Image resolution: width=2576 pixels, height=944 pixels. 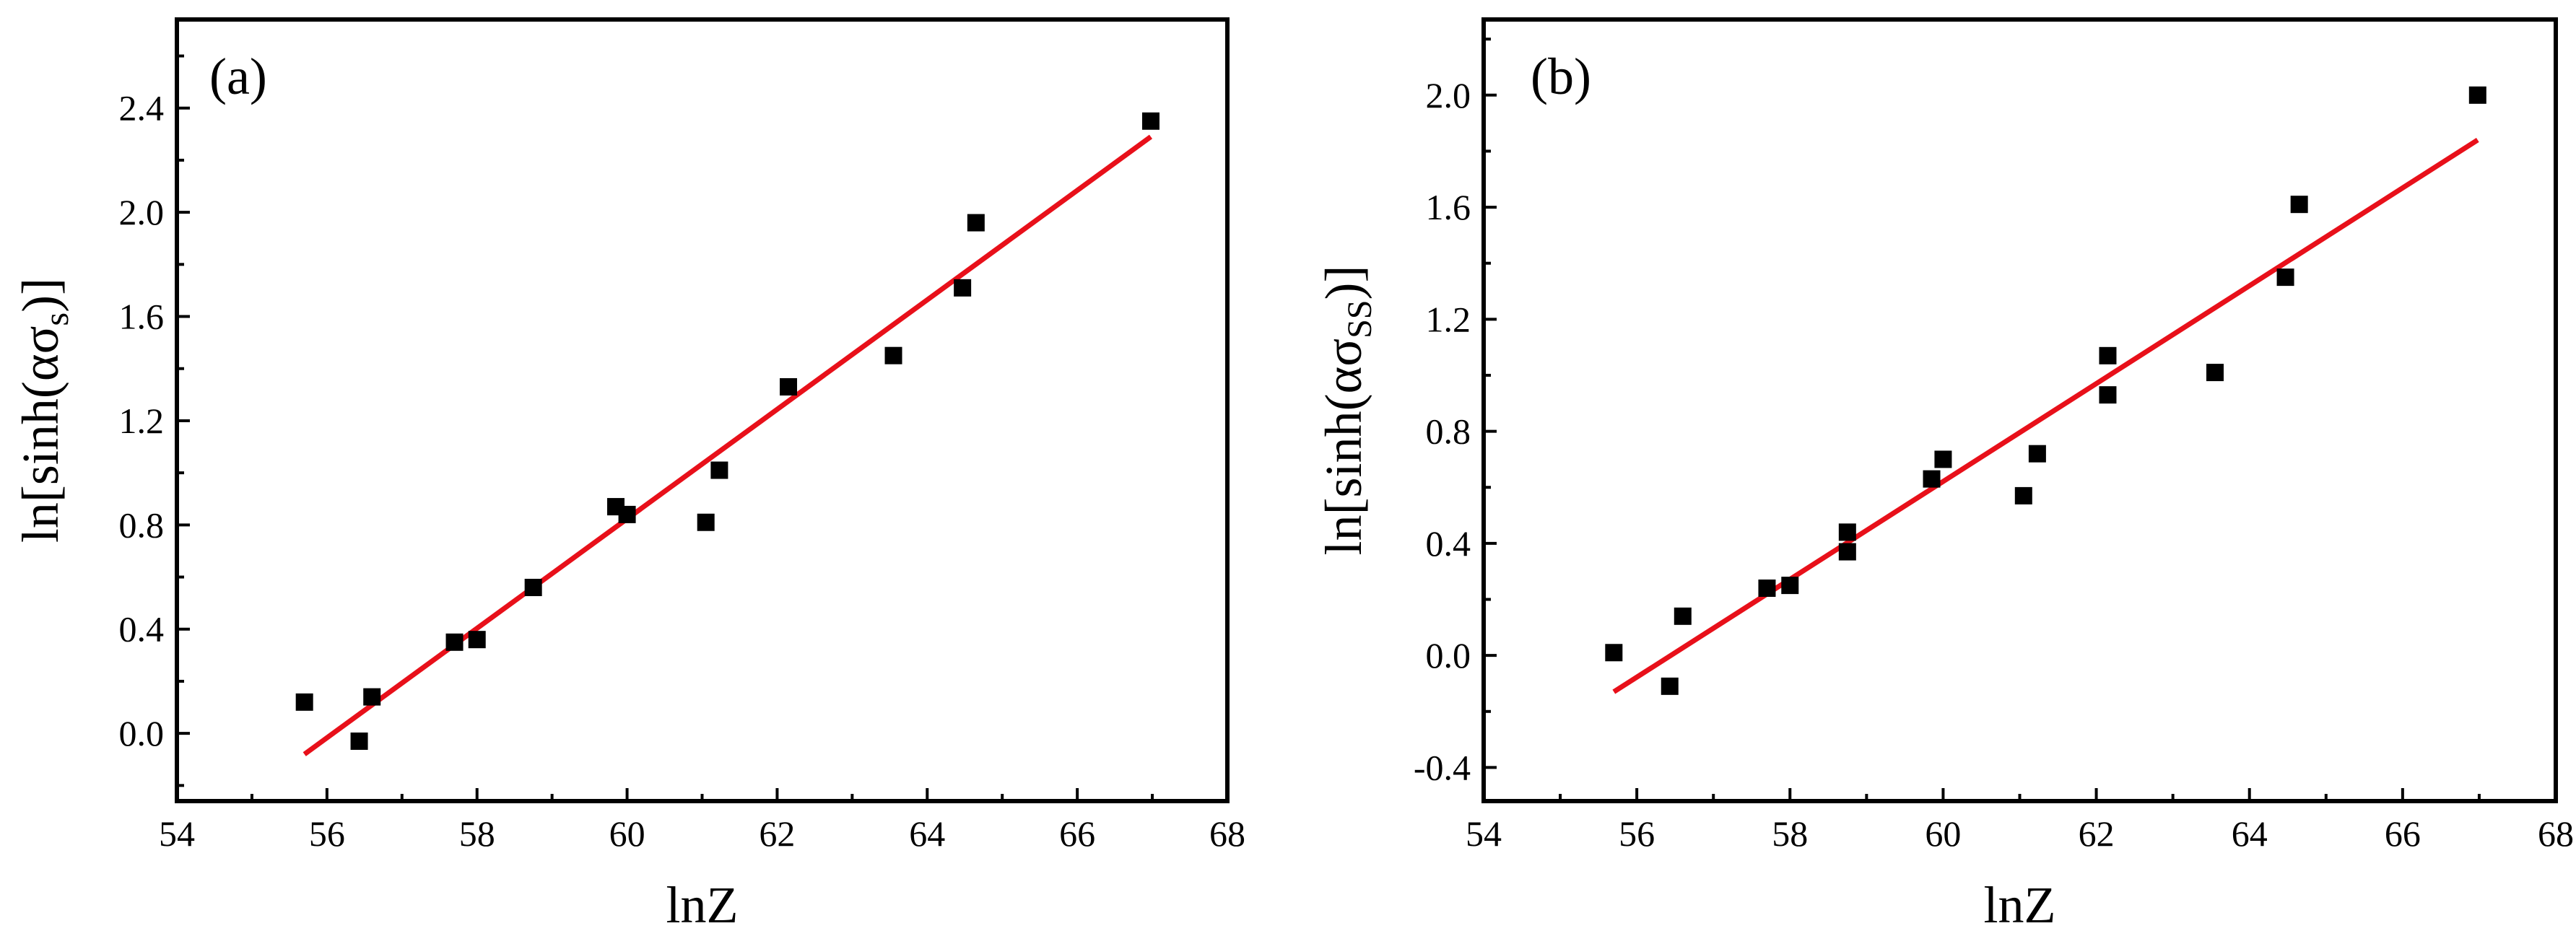 I want to click on y-axis-title: ln[sinh(ασs)], so click(x=44, y=410).